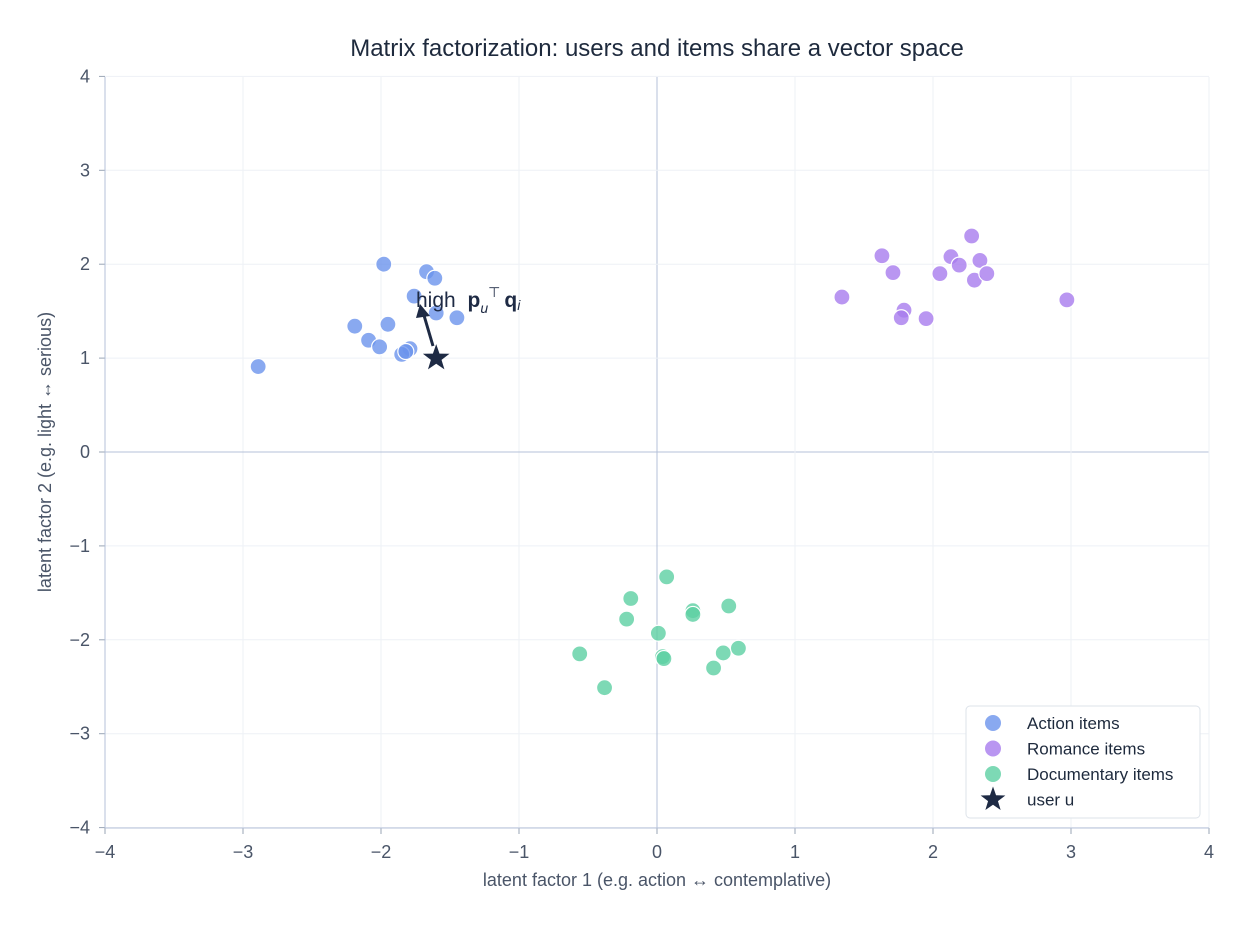 The height and width of the screenshot is (932, 1252). I want to click on y-tick: 1, so click(85, 358).